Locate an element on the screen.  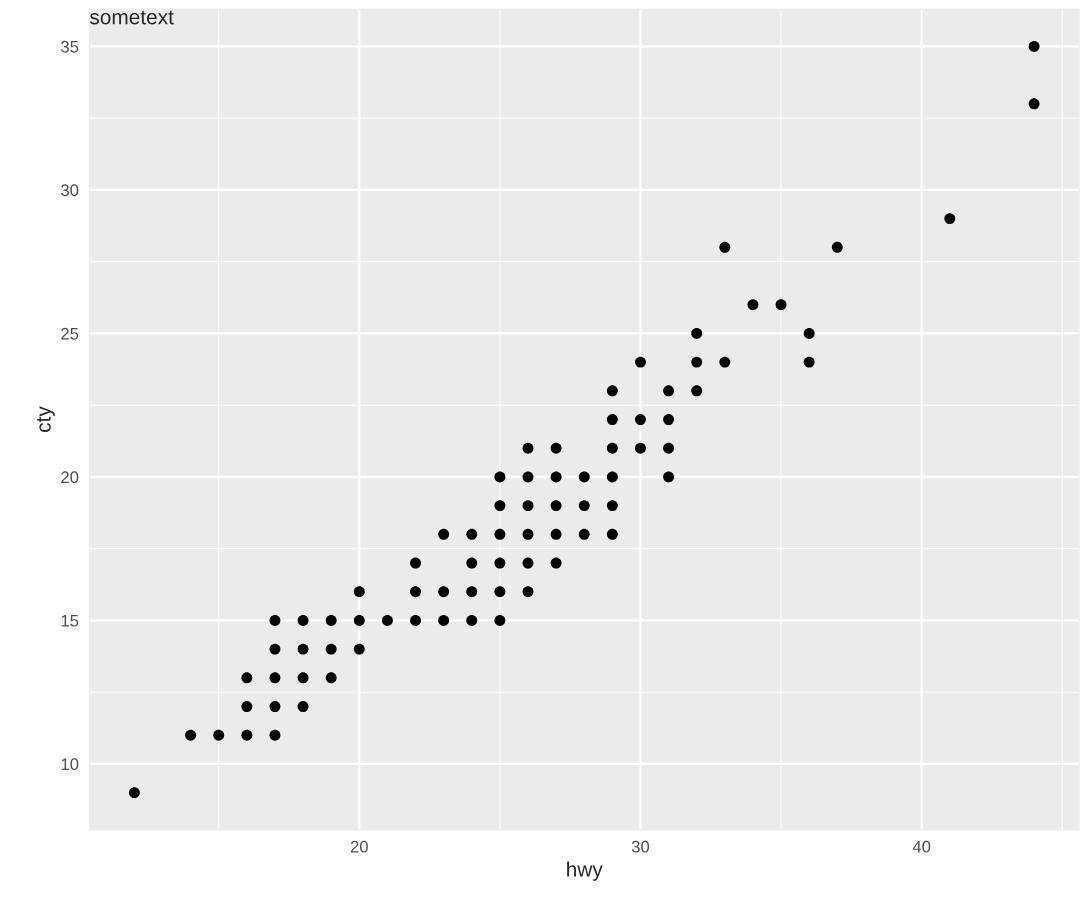
y-tick-label: 10 is located at coordinates (70, 764).